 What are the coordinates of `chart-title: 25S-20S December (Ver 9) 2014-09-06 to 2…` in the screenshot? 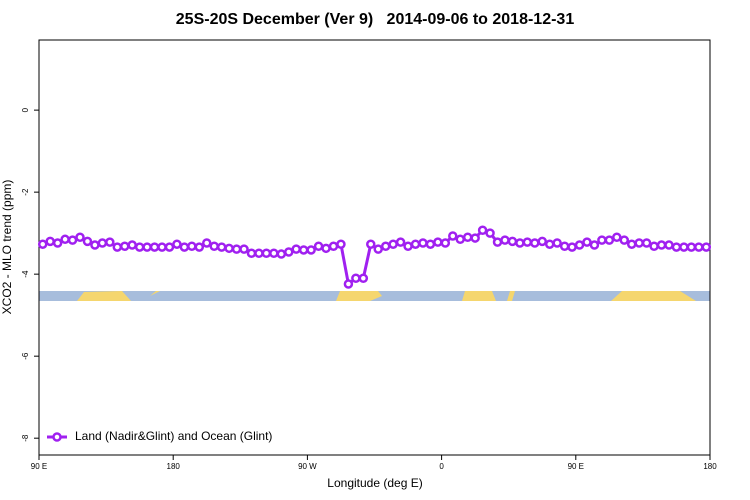 It's located at (375, 19).